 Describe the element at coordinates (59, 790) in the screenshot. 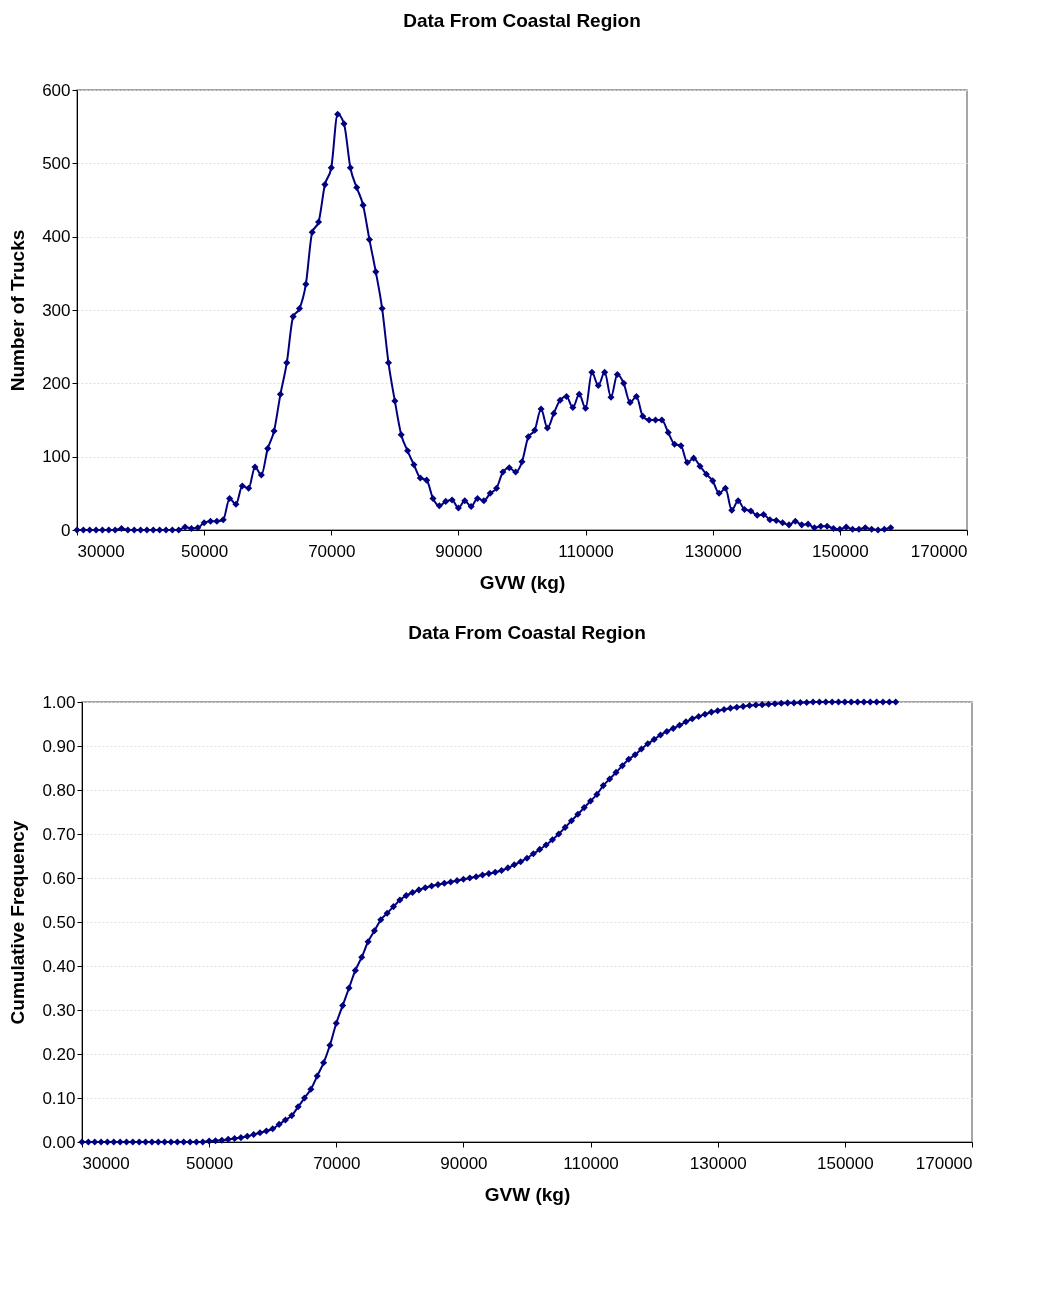

I see `y-tick-label: 0.80` at that location.